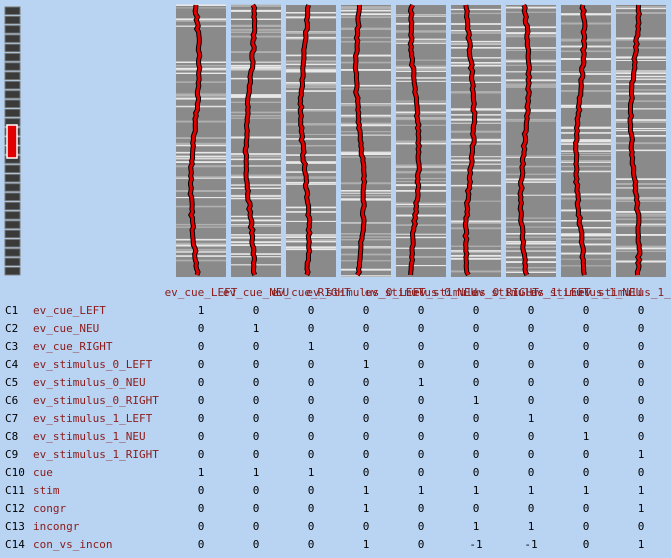 The image size is (671, 558). What do you see at coordinates (421, 292) in the screenshot?
I see `column-header: ev_stimulus_0_NEU` at bounding box center [421, 292].